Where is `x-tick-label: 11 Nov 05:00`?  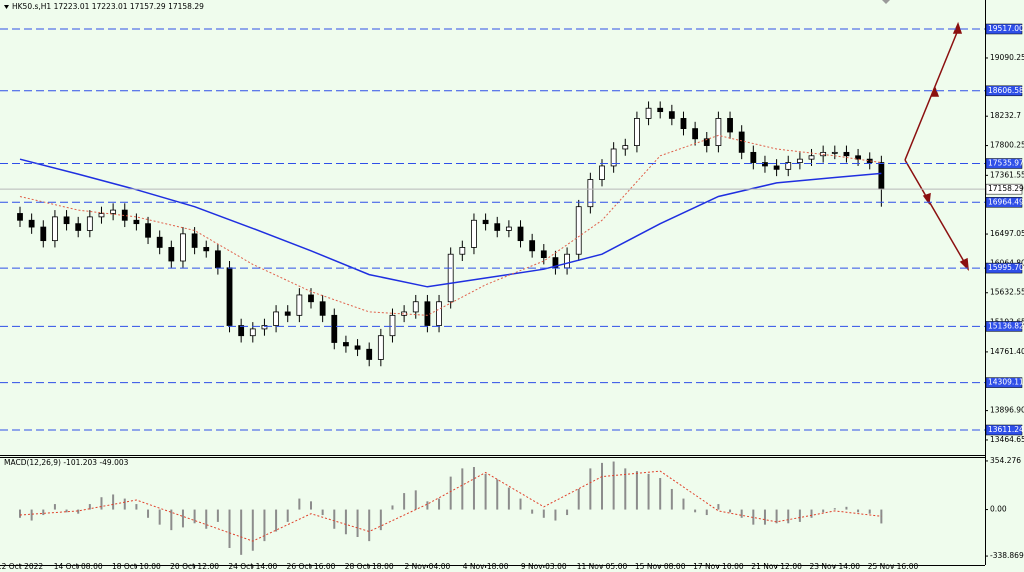 x-tick-label: 11 Nov 05:00 is located at coordinates (602, 566).